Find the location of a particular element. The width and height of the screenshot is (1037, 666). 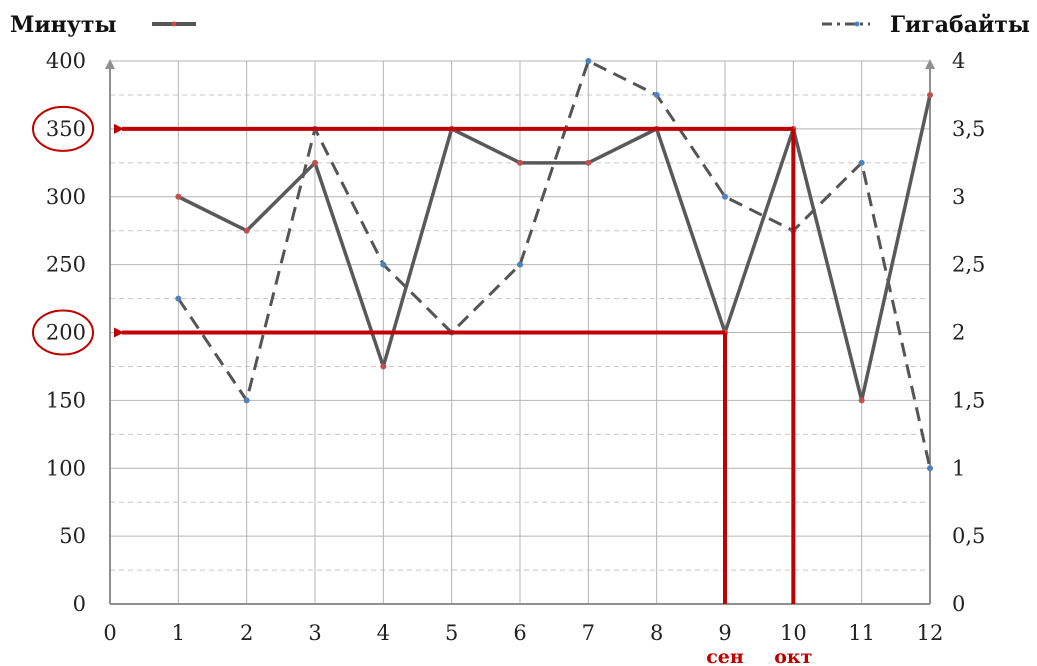

x-tick-label: 8 is located at coordinates (656, 633).